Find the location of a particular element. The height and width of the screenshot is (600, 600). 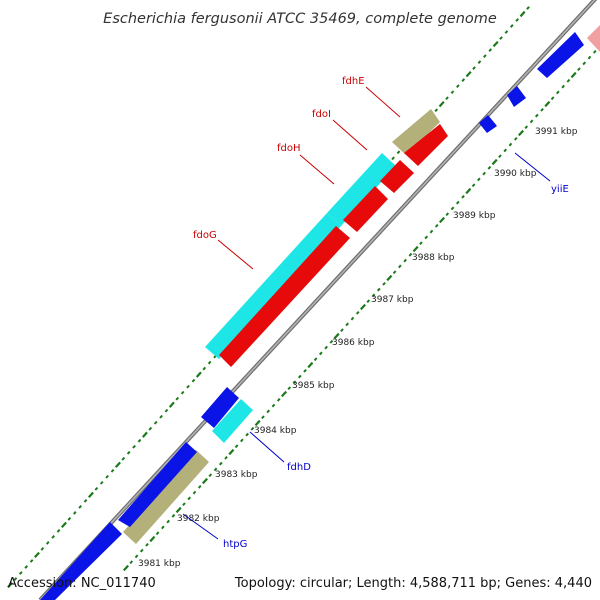

gene-fdoG is located at coordinates (273, 286).